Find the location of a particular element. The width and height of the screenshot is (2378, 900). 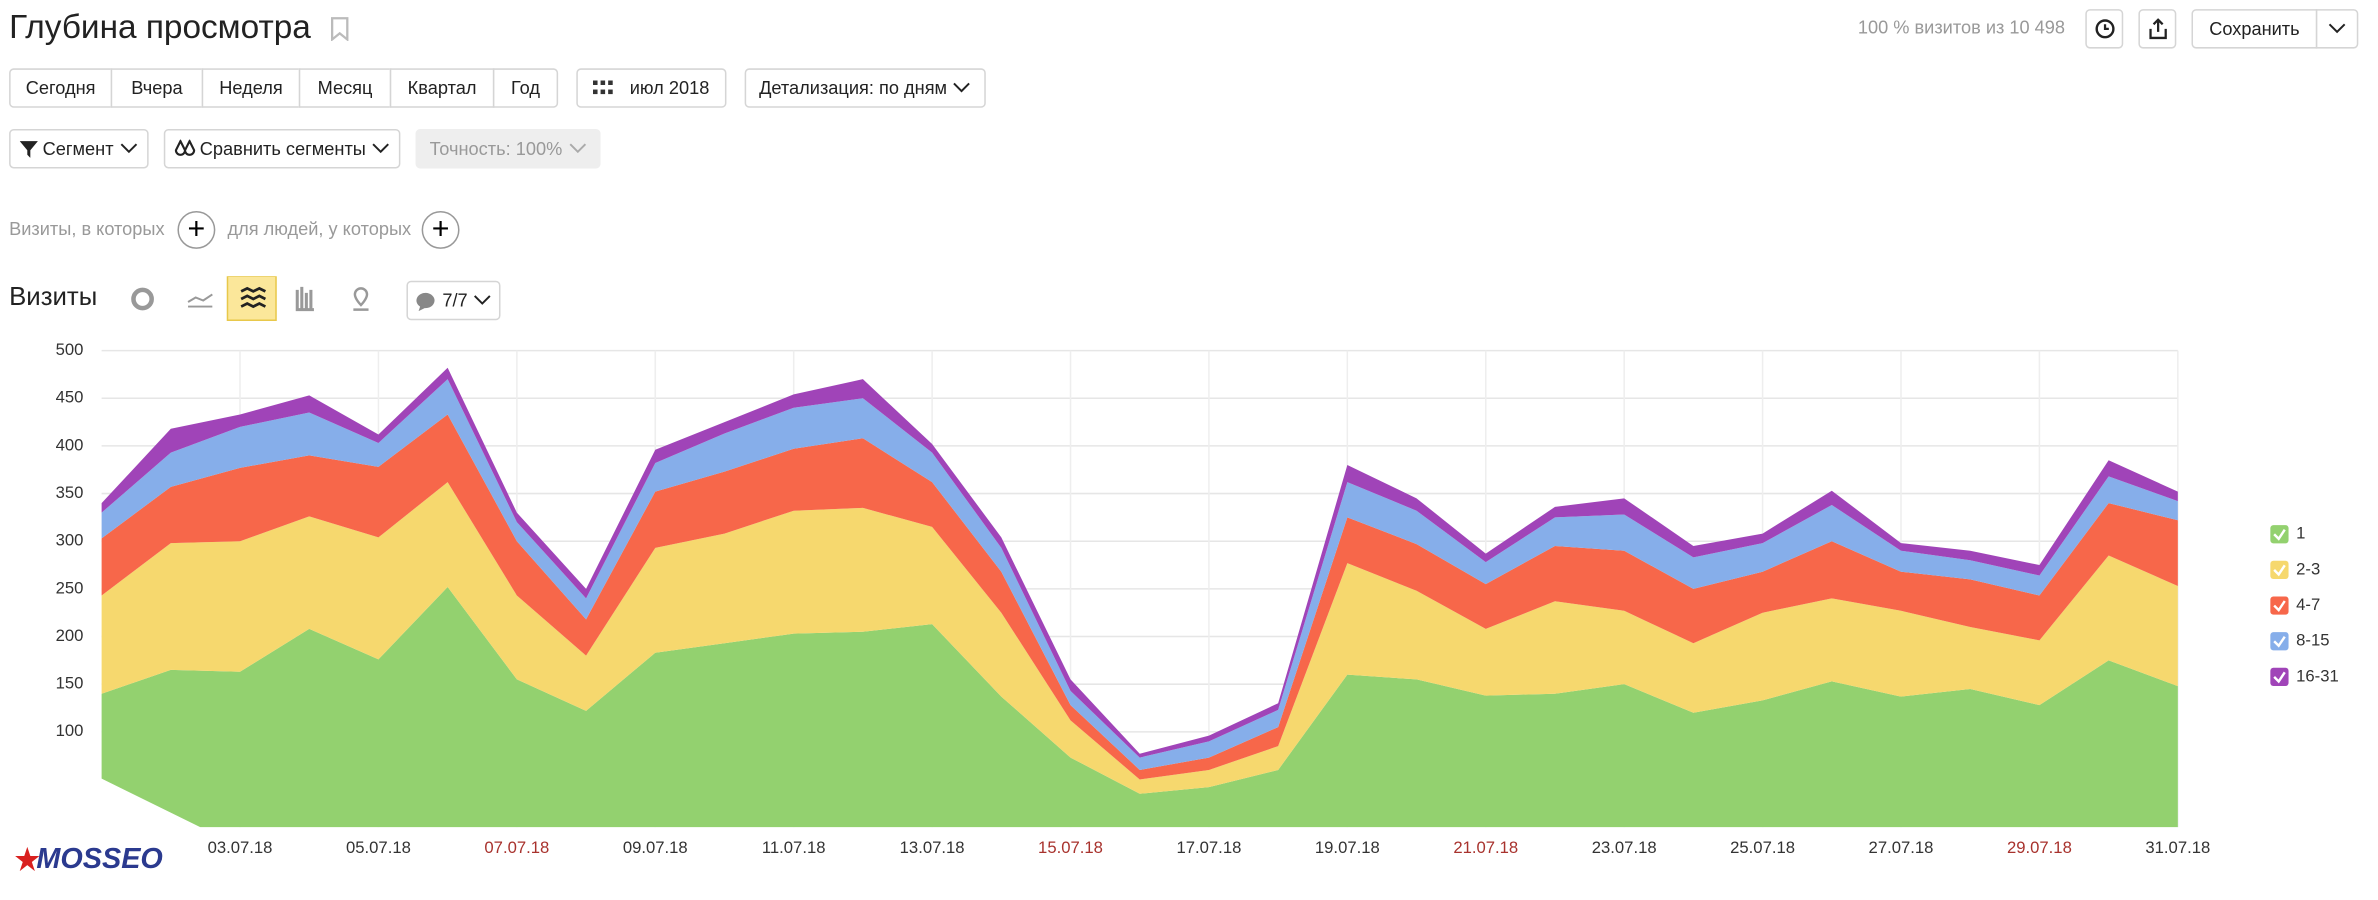

watermark-text: MOSSEO is located at coordinates (99, 859).